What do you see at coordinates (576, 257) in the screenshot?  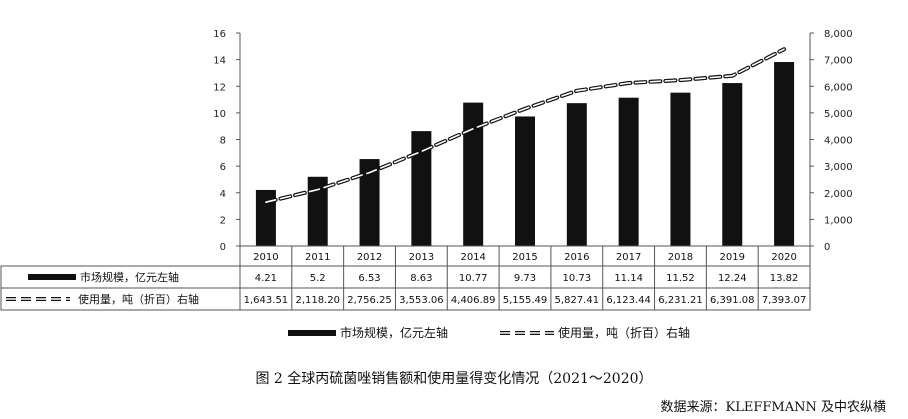 I see `category-label: 2016` at bounding box center [576, 257].